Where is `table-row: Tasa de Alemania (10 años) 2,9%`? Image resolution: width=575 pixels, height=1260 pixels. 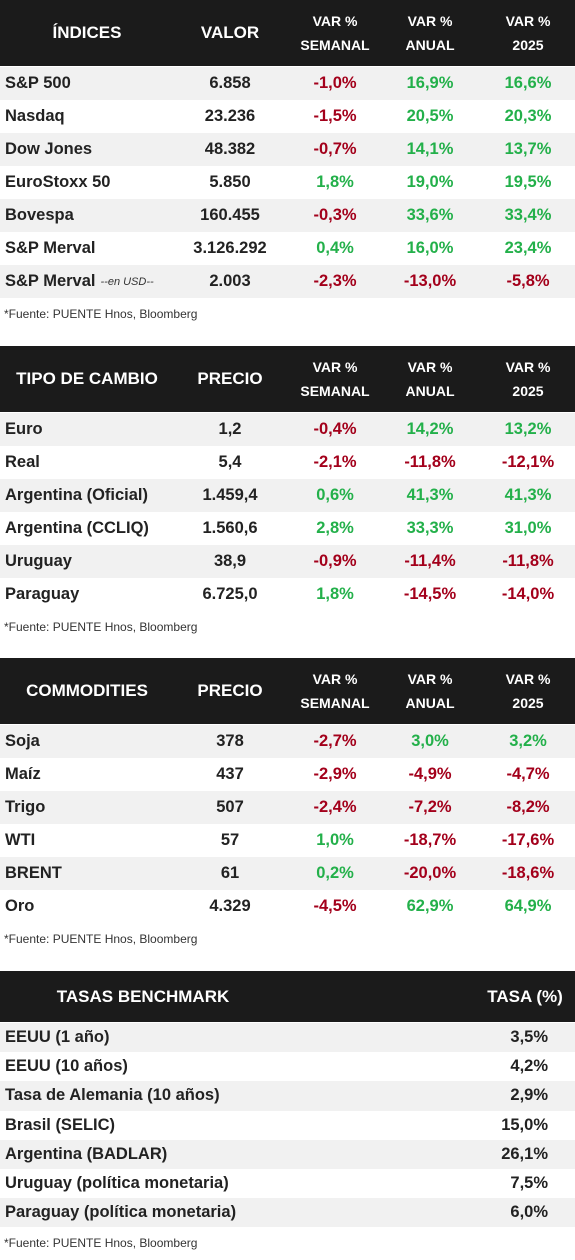 table-row: Tasa de Alemania (10 años) 2,9% is located at coordinates (287, 1096).